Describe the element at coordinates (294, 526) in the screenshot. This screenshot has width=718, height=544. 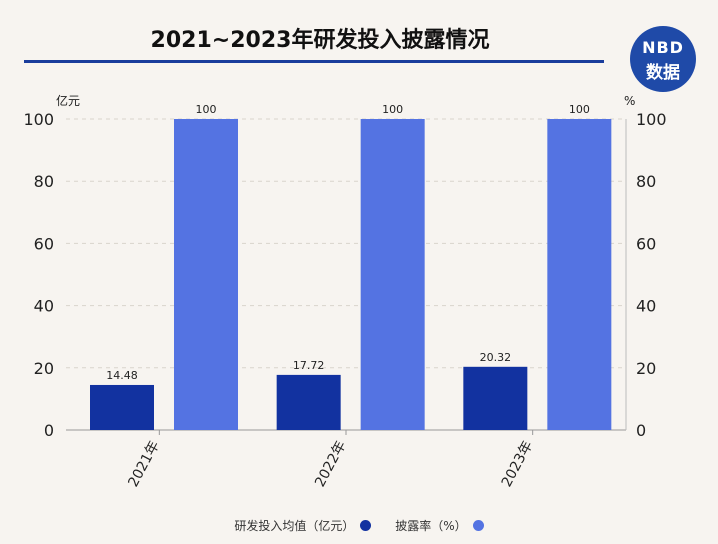
I see `legend-label-rd-mean: 研发投入均值（亿元）` at that location.